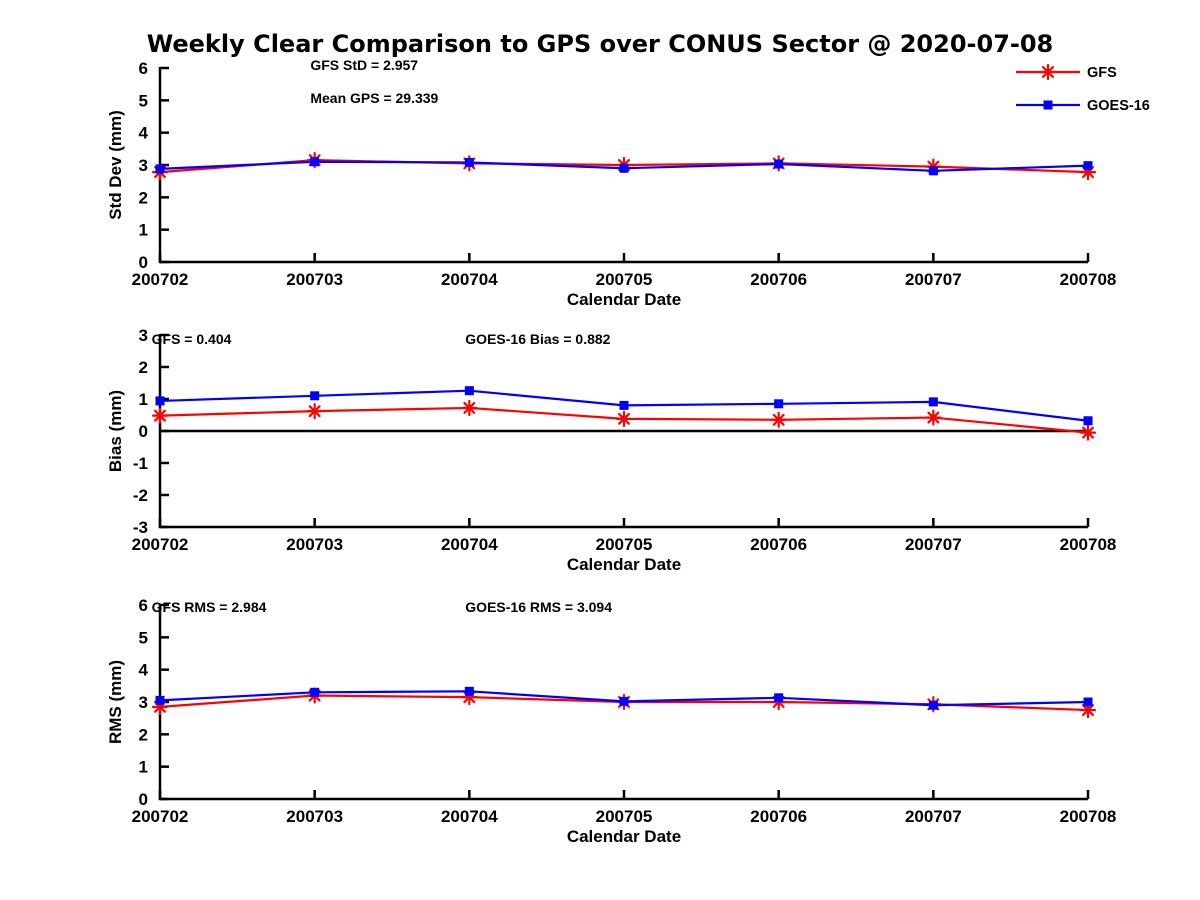 The height and width of the screenshot is (900, 1200). Describe the element at coordinates (624, 816) in the screenshot. I see `rms-xtick-label: 200705` at that location.